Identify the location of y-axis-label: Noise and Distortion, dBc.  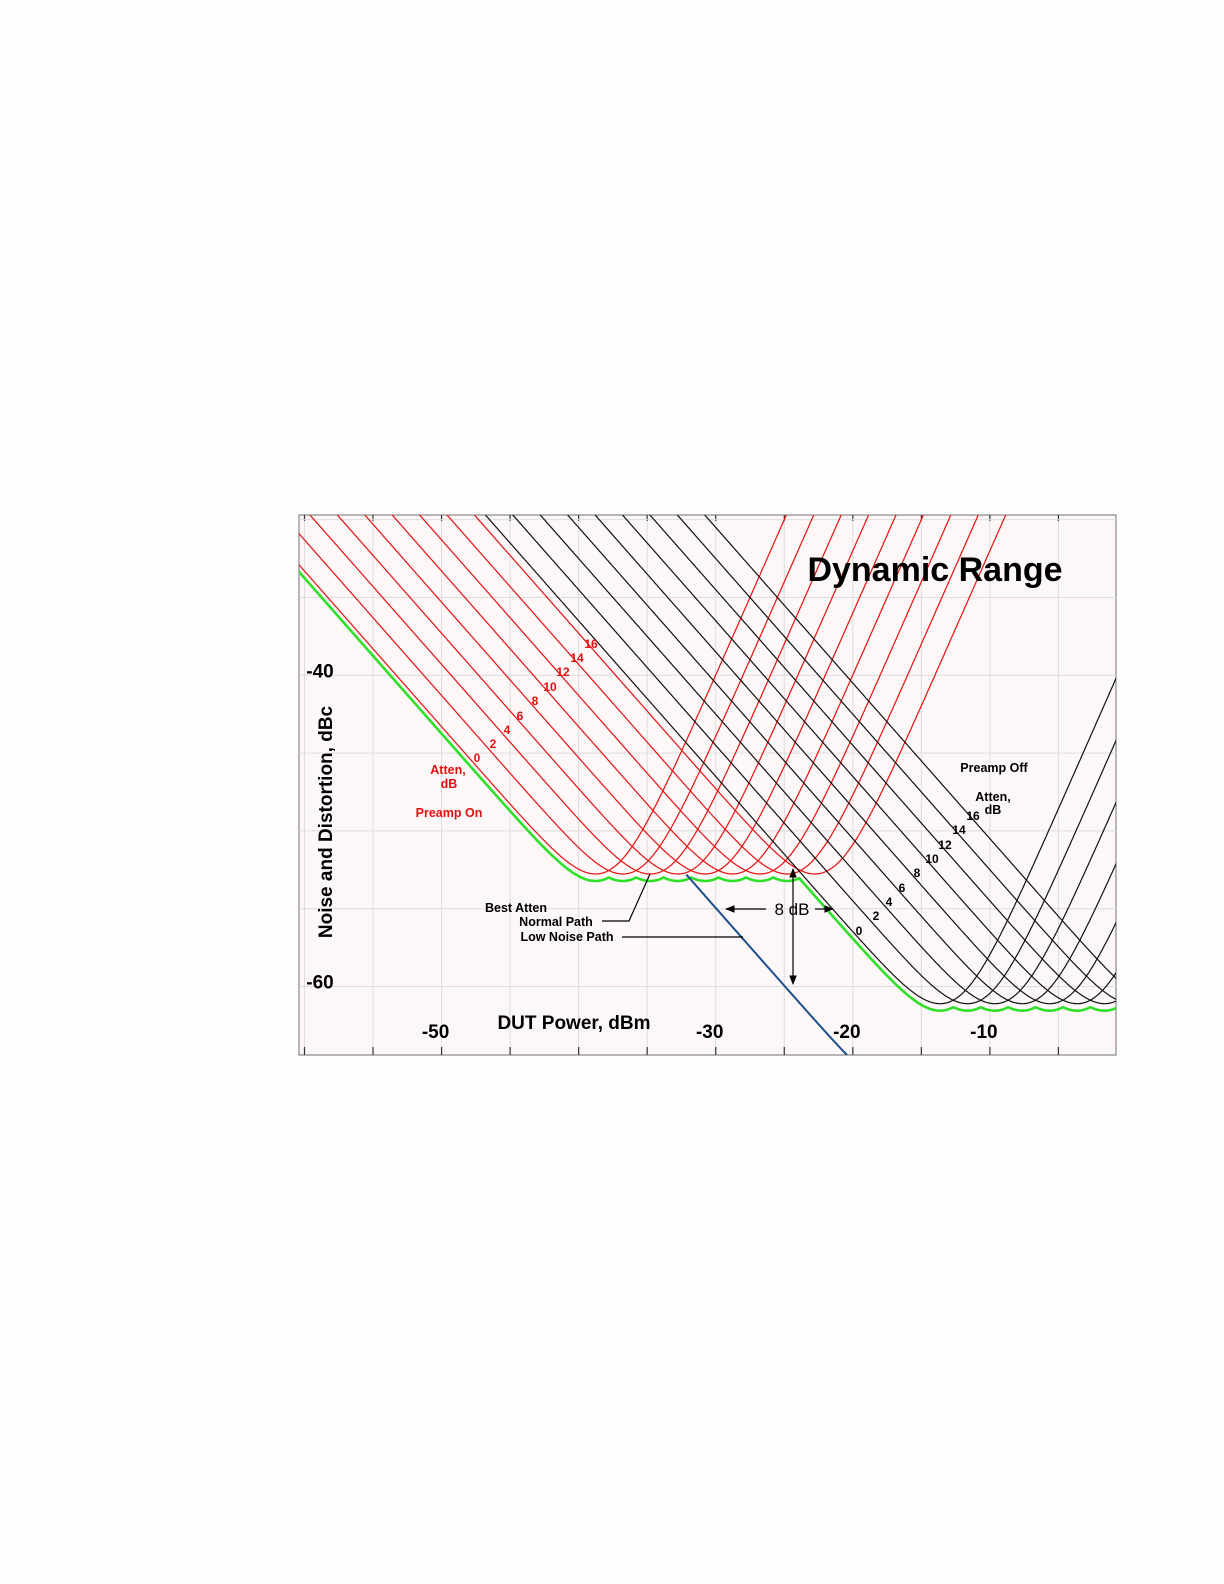
(326, 821).